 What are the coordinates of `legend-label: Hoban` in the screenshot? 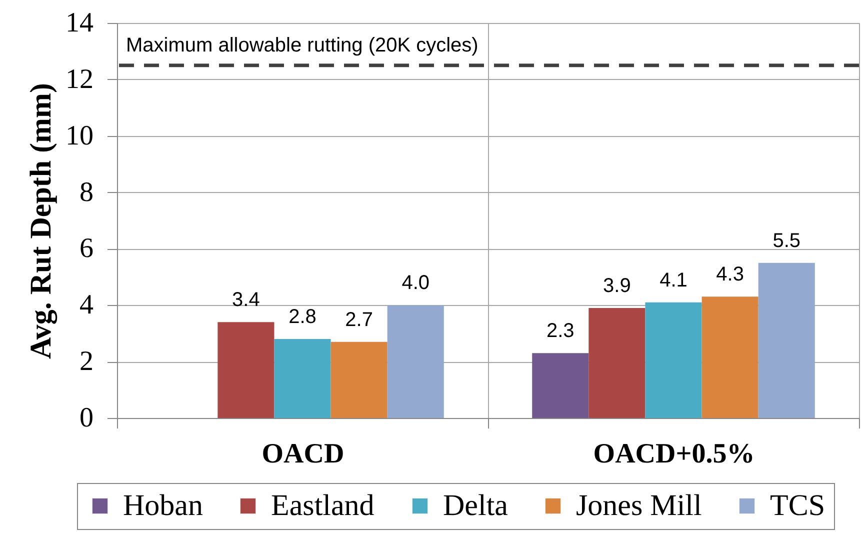 It's located at (163, 505).